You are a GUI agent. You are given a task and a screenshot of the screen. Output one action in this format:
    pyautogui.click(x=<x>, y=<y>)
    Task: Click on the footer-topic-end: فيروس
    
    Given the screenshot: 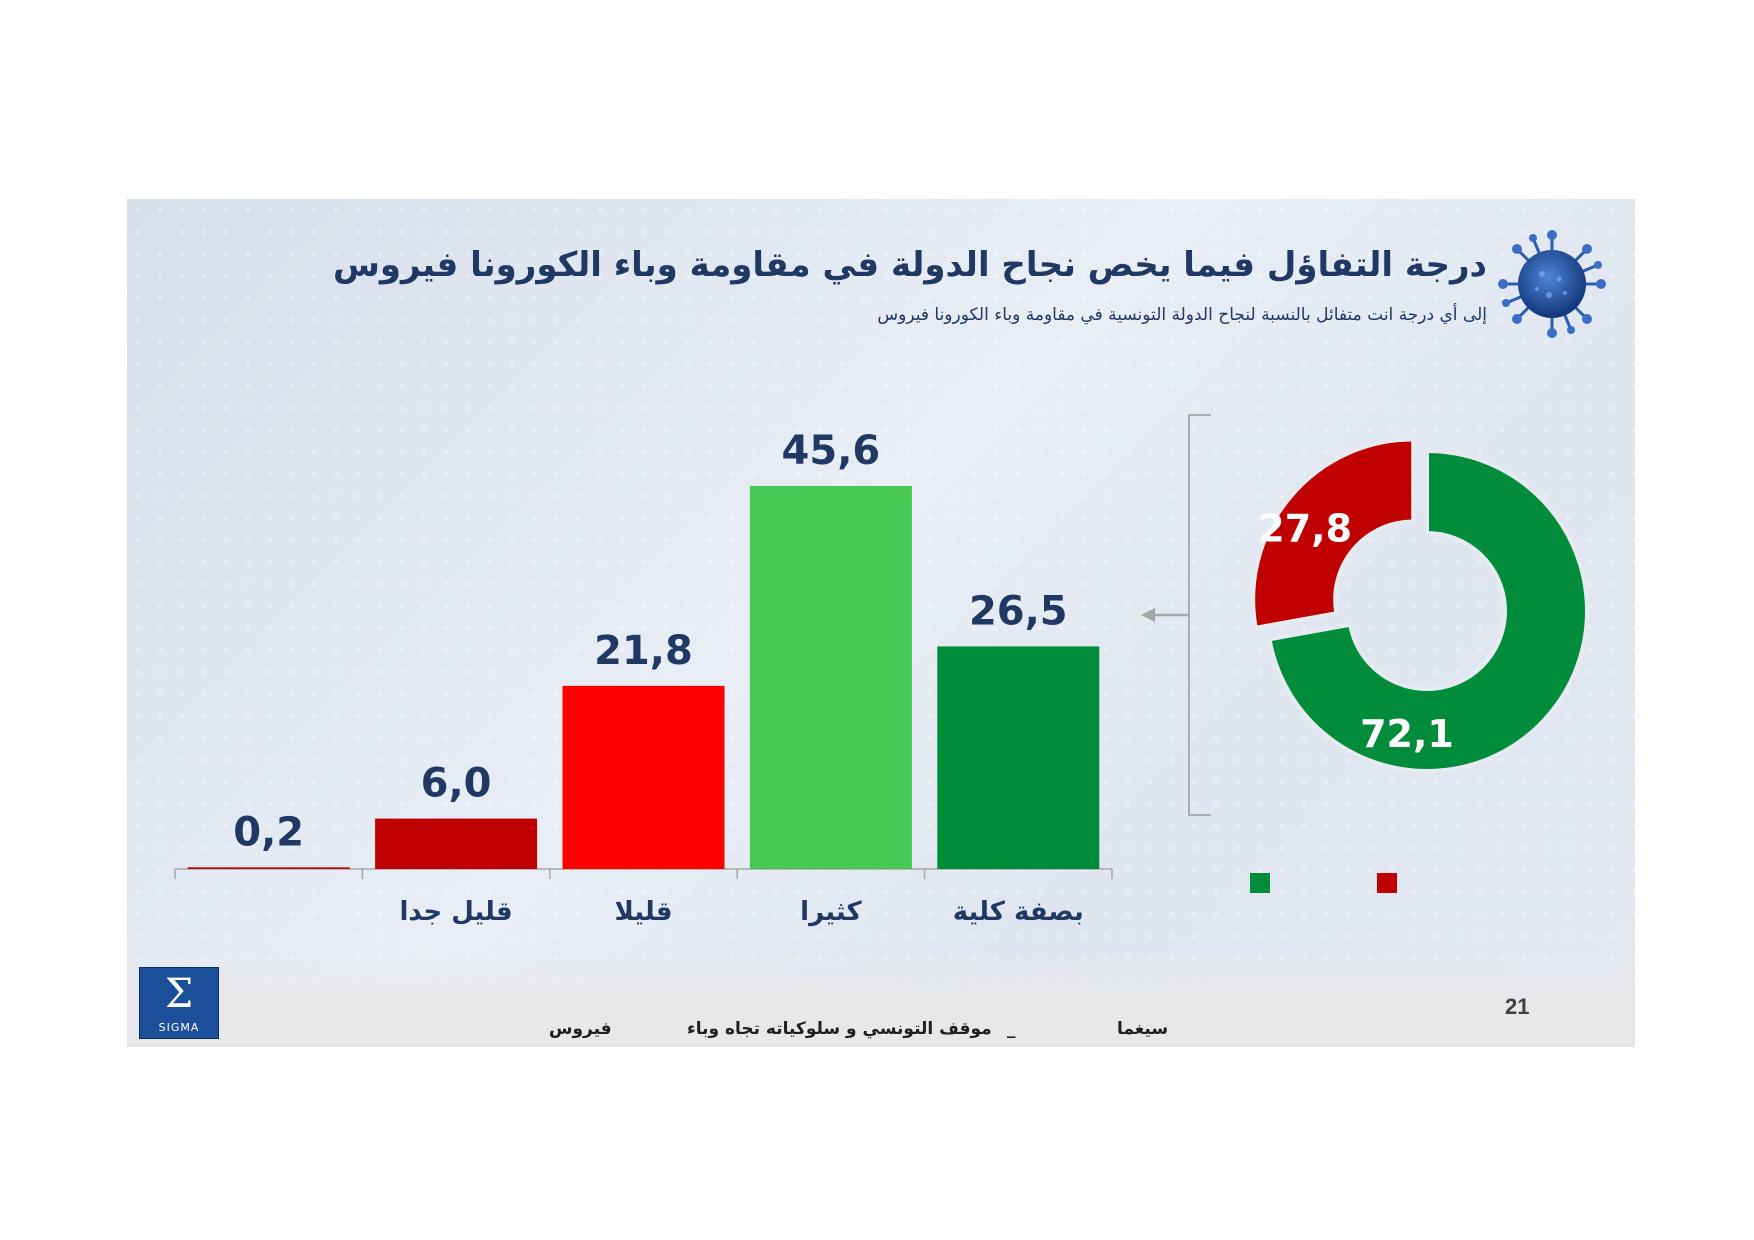 What is the action you would take?
    pyautogui.click(x=580, y=1029)
    